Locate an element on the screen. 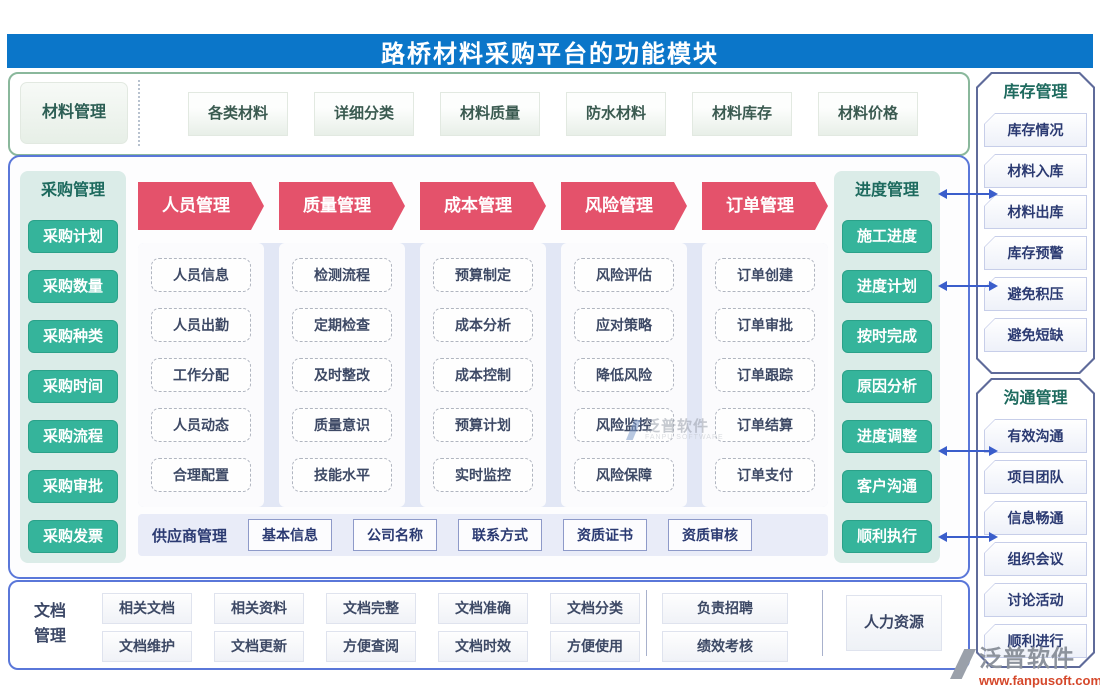 The image size is (1100, 700). hr-item: 绩效考核 is located at coordinates (725, 646).